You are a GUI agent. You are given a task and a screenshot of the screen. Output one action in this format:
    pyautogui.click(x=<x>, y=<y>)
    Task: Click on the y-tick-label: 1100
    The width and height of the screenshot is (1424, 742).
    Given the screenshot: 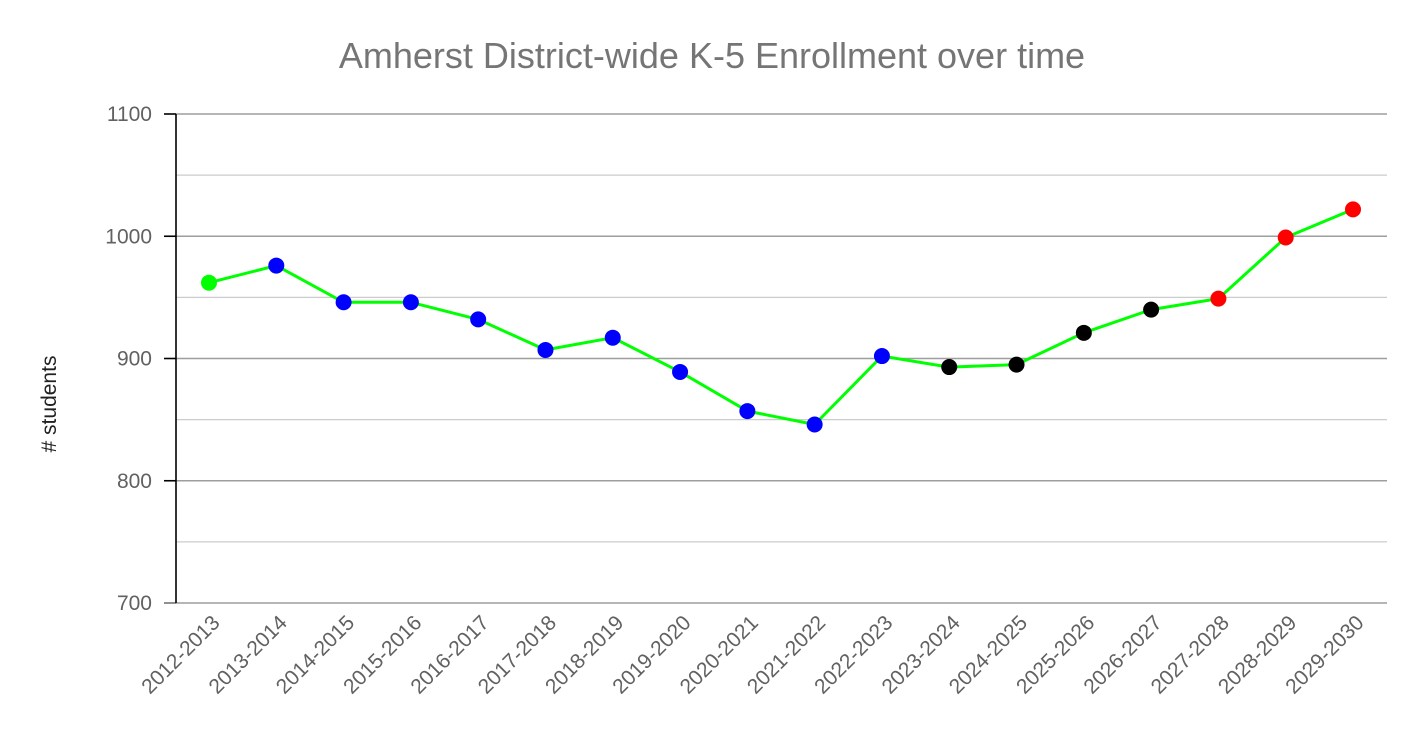 What is the action you would take?
    pyautogui.click(x=129, y=114)
    